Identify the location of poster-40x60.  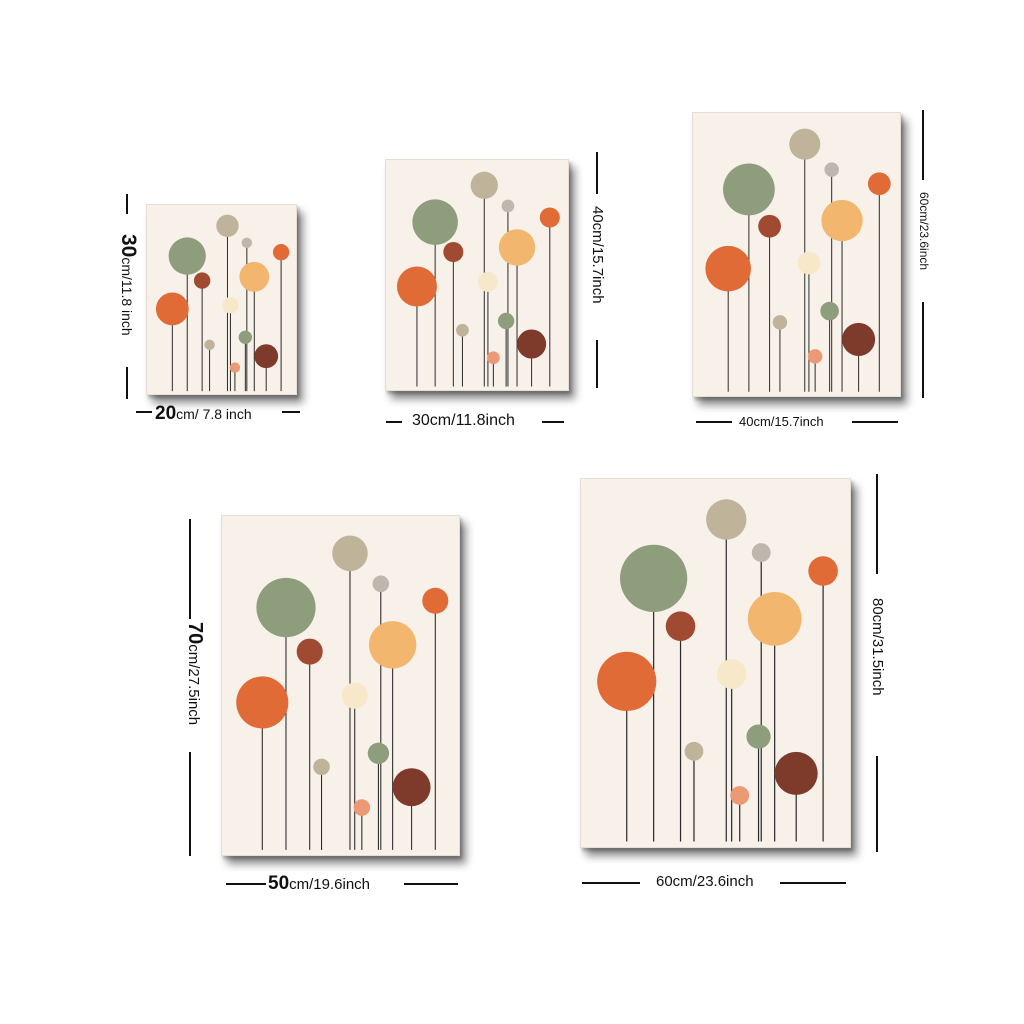
(796, 254).